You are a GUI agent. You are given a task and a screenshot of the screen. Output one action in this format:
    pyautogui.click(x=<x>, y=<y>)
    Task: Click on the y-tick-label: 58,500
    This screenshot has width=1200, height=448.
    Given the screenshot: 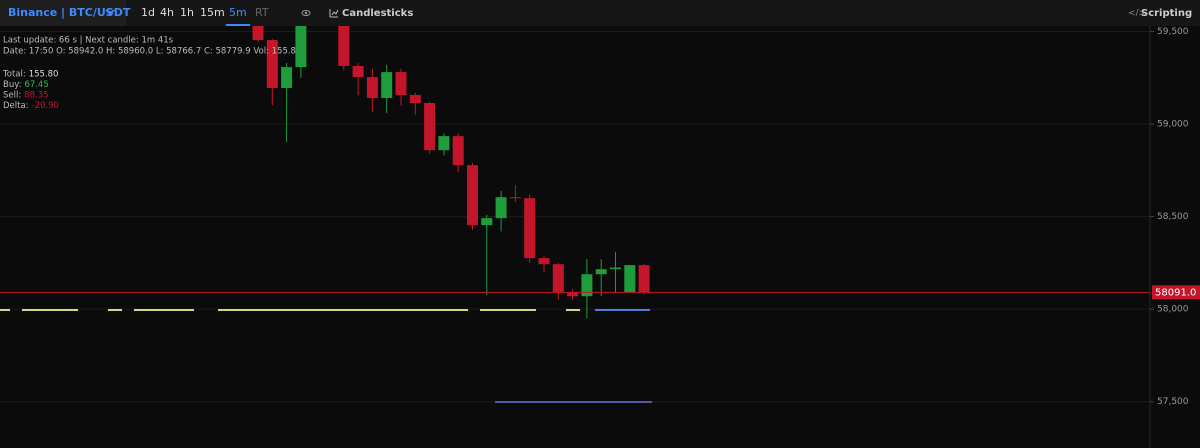 What is the action you would take?
    pyautogui.click(x=1173, y=217)
    